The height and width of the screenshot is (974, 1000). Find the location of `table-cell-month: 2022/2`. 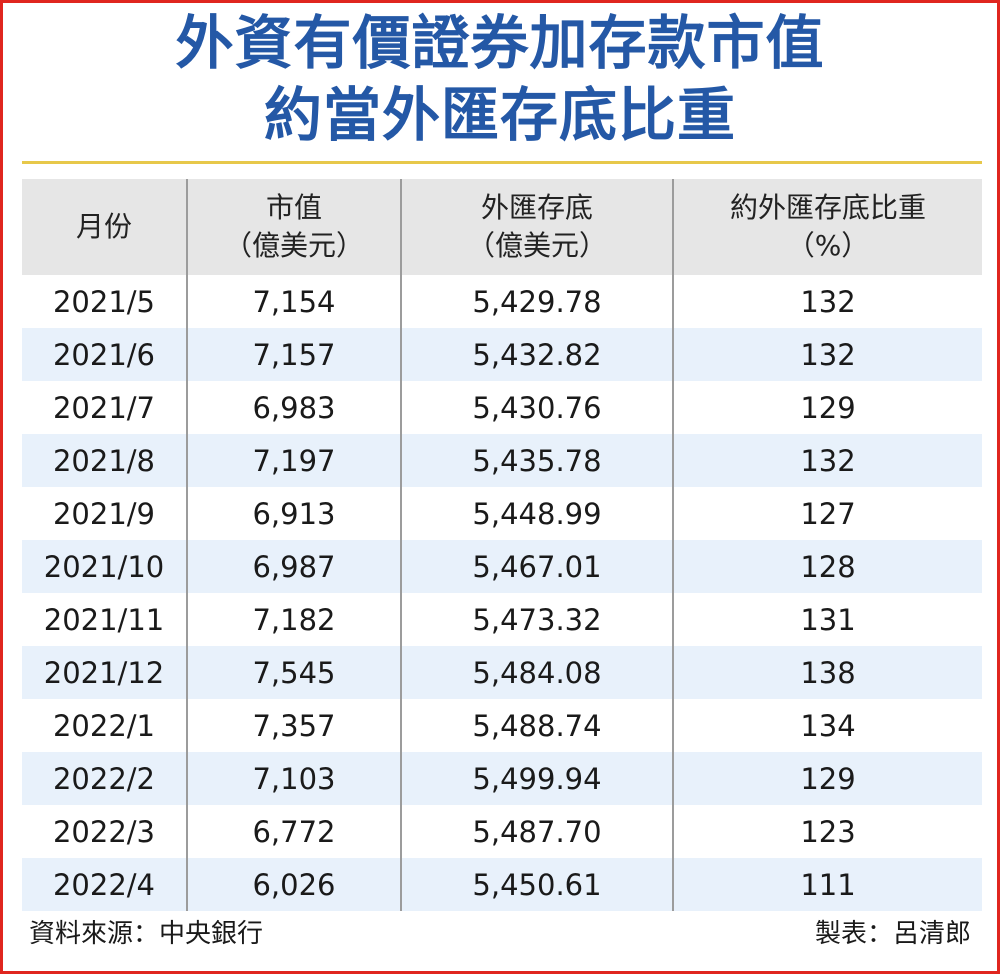

table-cell-month: 2022/2 is located at coordinates (104, 778).